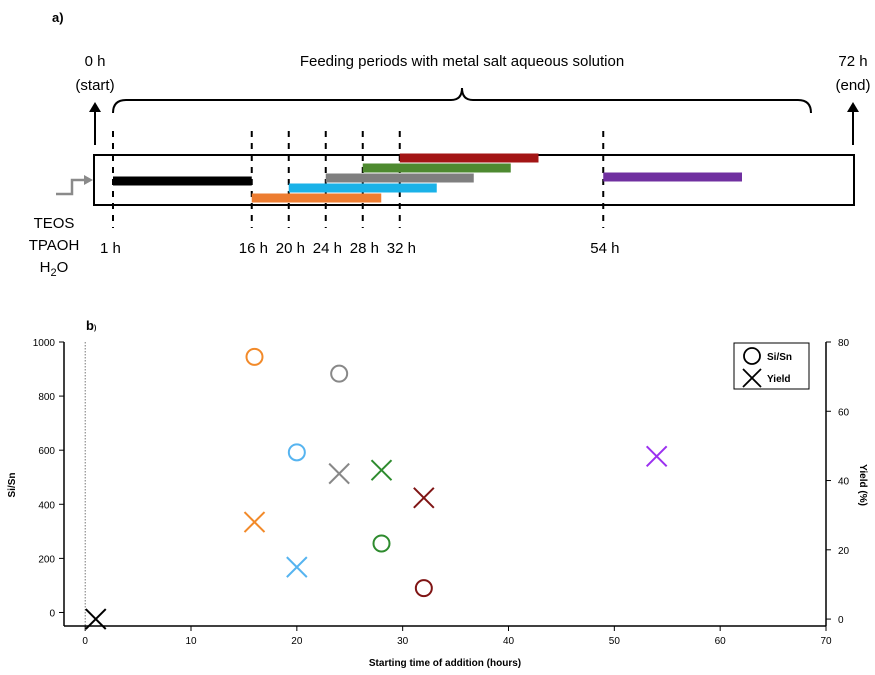  What do you see at coordinates (752, 356) in the screenshot?
I see `legend-circle-marker` at bounding box center [752, 356].